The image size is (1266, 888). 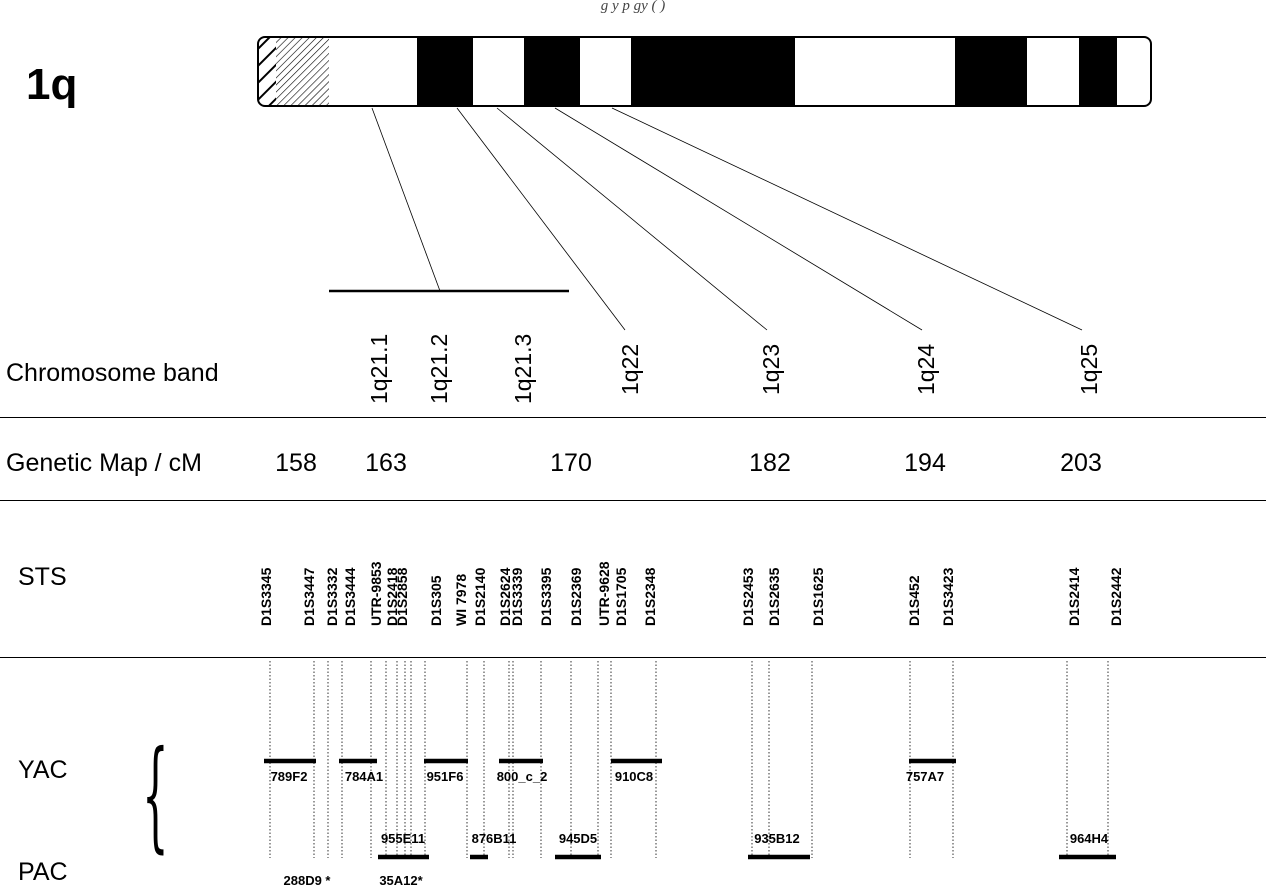 What do you see at coordinates (1089, 838) in the screenshot?
I see `pac-clone-label: 964H4` at bounding box center [1089, 838].